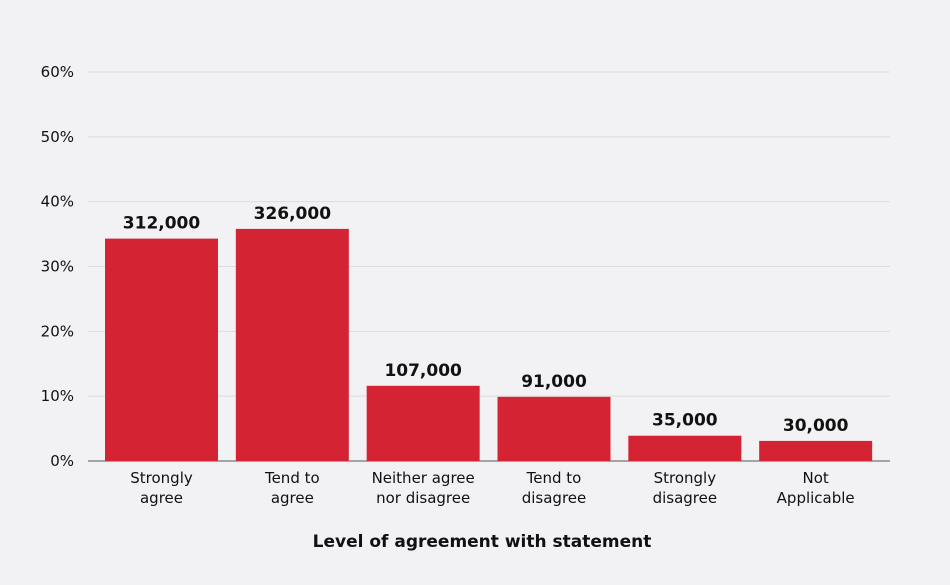 The image size is (950, 585). What do you see at coordinates (482, 542) in the screenshot?
I see `x-axis-title: Level of agreement with statement` at bounding box center [482, 542].